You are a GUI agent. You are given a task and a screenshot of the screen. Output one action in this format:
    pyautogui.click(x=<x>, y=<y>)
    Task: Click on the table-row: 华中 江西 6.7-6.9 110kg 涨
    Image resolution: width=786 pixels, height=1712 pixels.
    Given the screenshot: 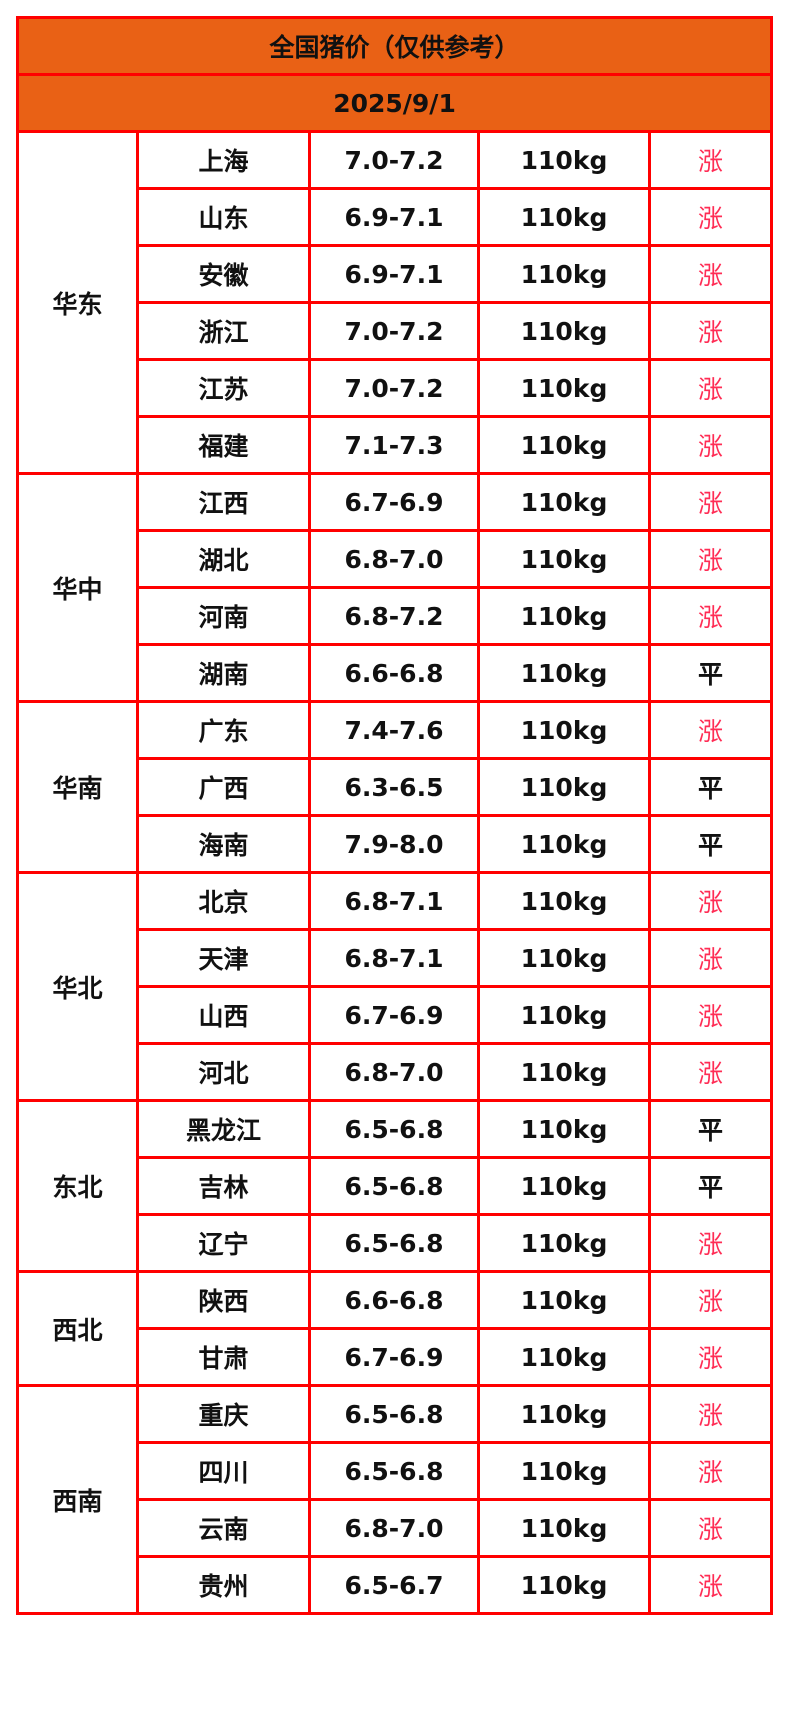 What is the action you would take?
    pyautogui.click(x=395, y=587)
    